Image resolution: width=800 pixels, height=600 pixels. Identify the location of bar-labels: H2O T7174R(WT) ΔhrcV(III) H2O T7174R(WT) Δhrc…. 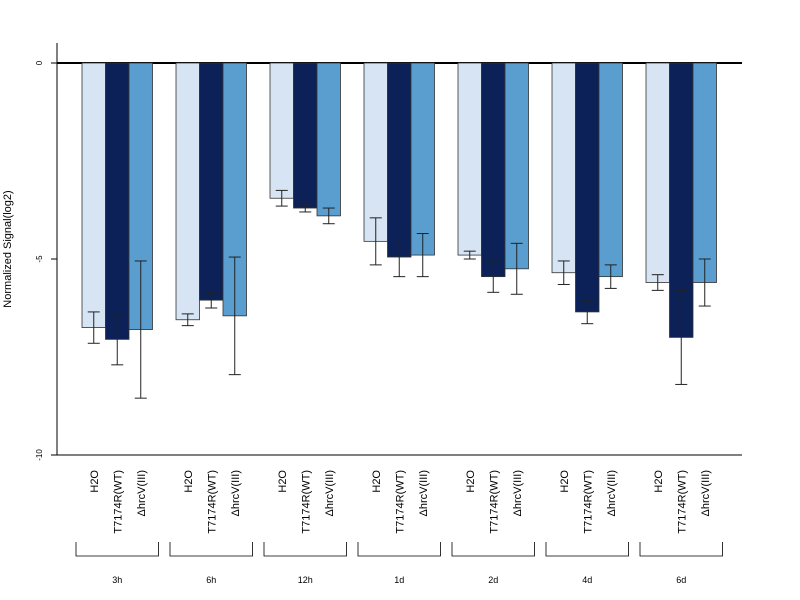
(400, 502).